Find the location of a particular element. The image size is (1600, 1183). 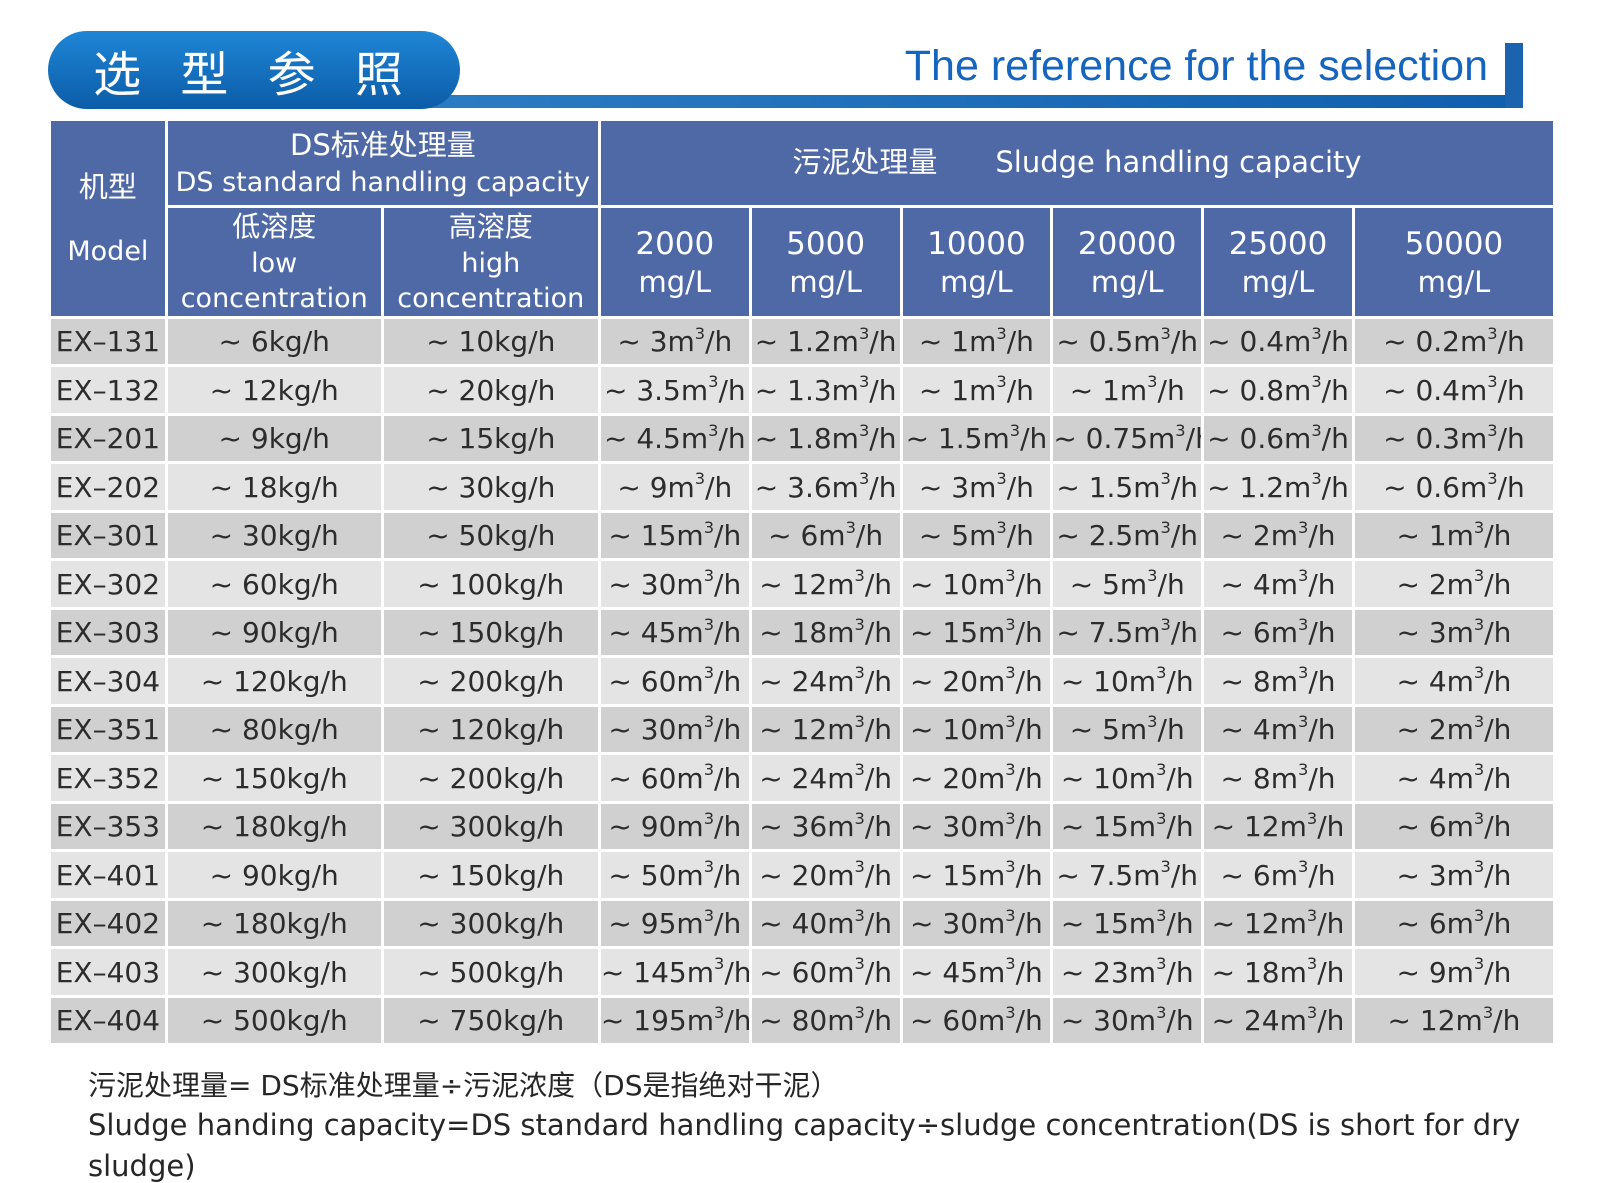

cell-capacity-50000: ~ 0.2m3/h is located at coordinates (1453, 341).